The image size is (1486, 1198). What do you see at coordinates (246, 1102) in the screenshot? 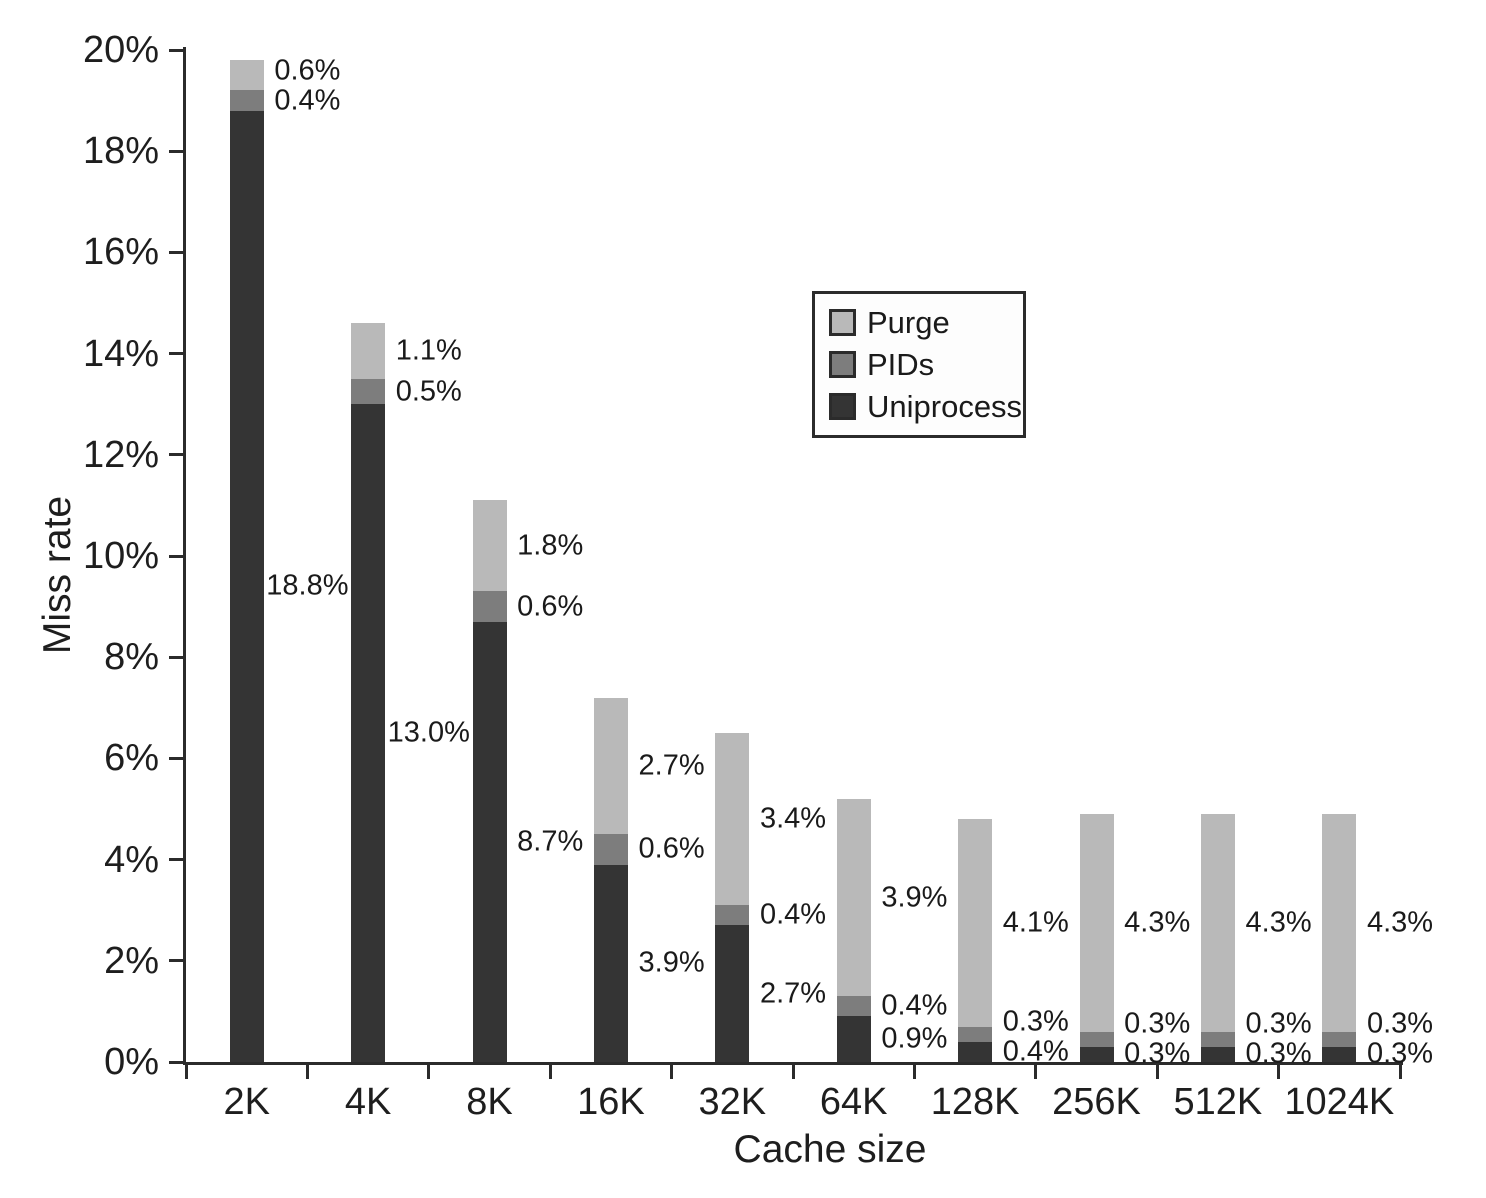
I see `category-label: 2K` at bounding box center [246, 1102].